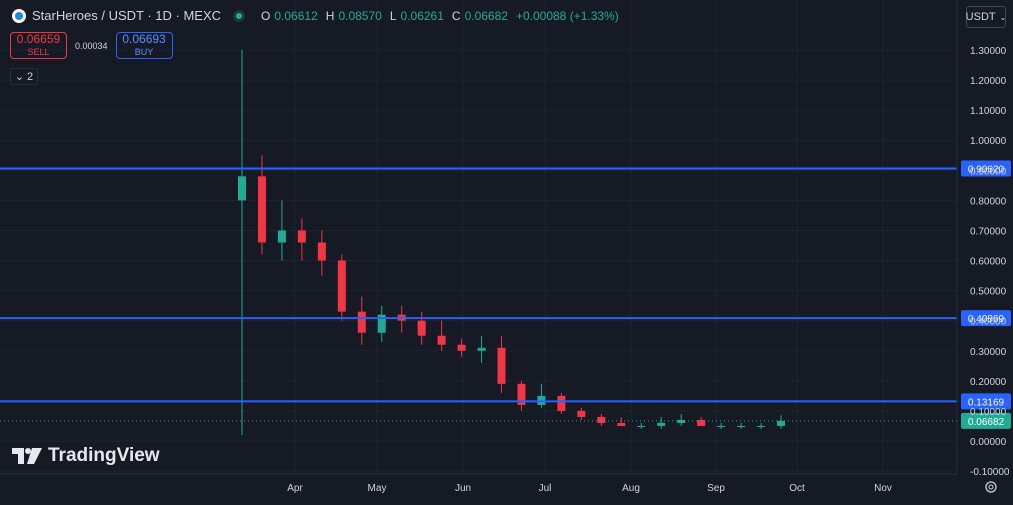 The width and height of the screenshot is (1013, 505). What do you see at coordinates (360, 15) in the screenshot?
I see `ohlc-value: 0.08570` at bounding box center [360, 15].